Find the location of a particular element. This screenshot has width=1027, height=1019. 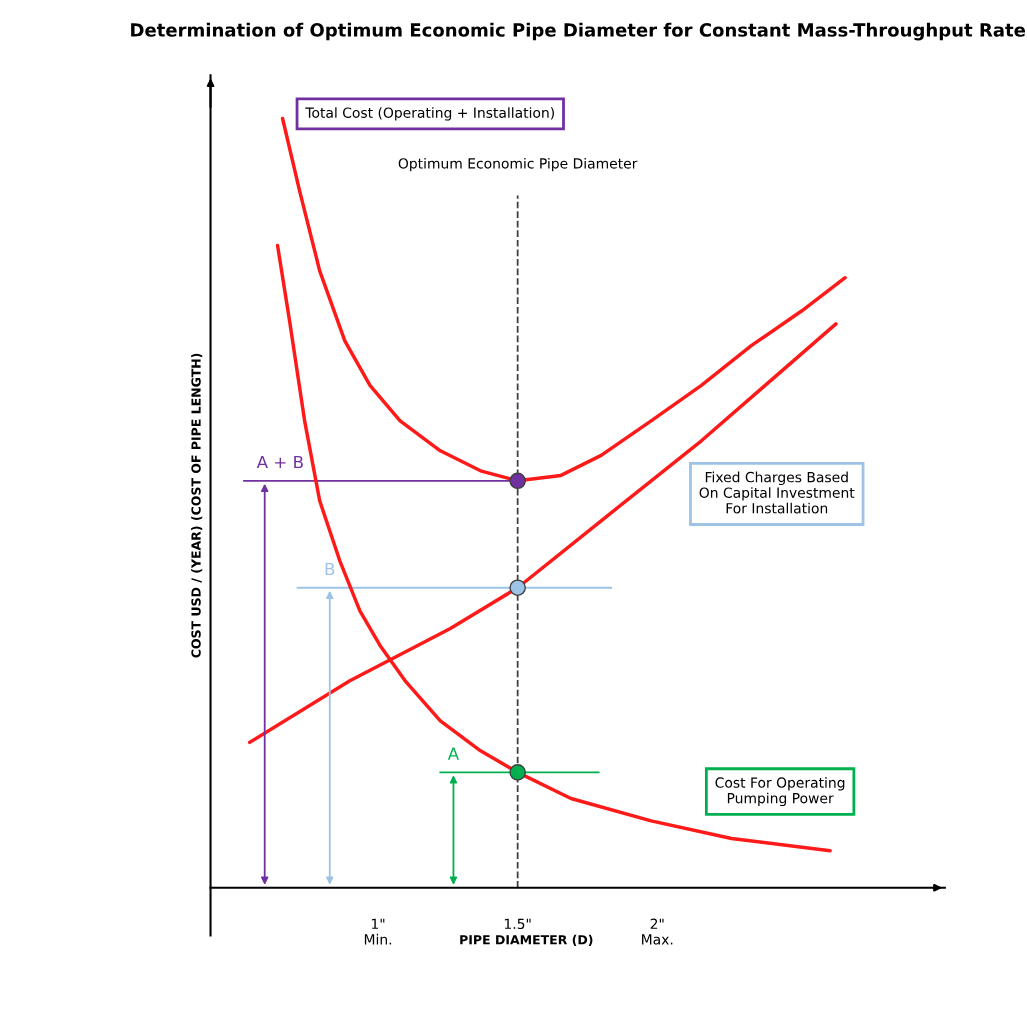

x-tick-label: 2" Max. is located at coordinates (657, 931).